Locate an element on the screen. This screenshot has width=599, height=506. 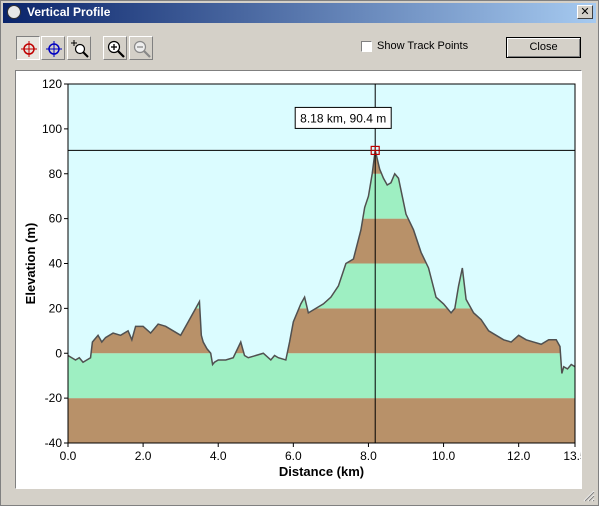
y-tick-label: 60 is located at coordinates (56, 219).